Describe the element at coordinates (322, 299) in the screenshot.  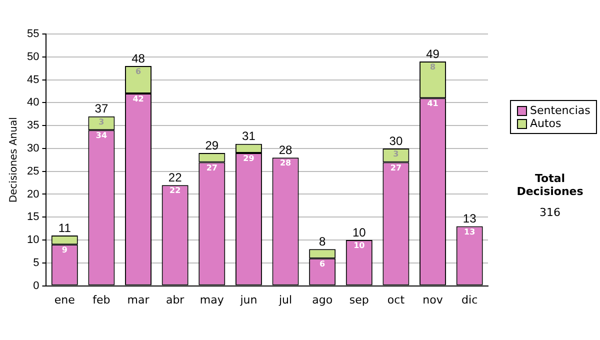
I see `x-tick-label: ago` at that location.